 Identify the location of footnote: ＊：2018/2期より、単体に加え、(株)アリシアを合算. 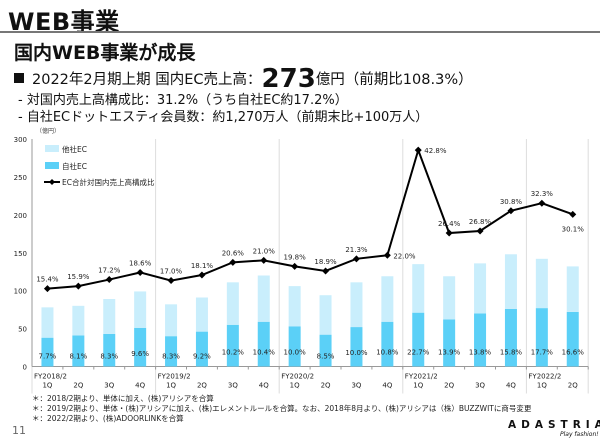
(123, 398).